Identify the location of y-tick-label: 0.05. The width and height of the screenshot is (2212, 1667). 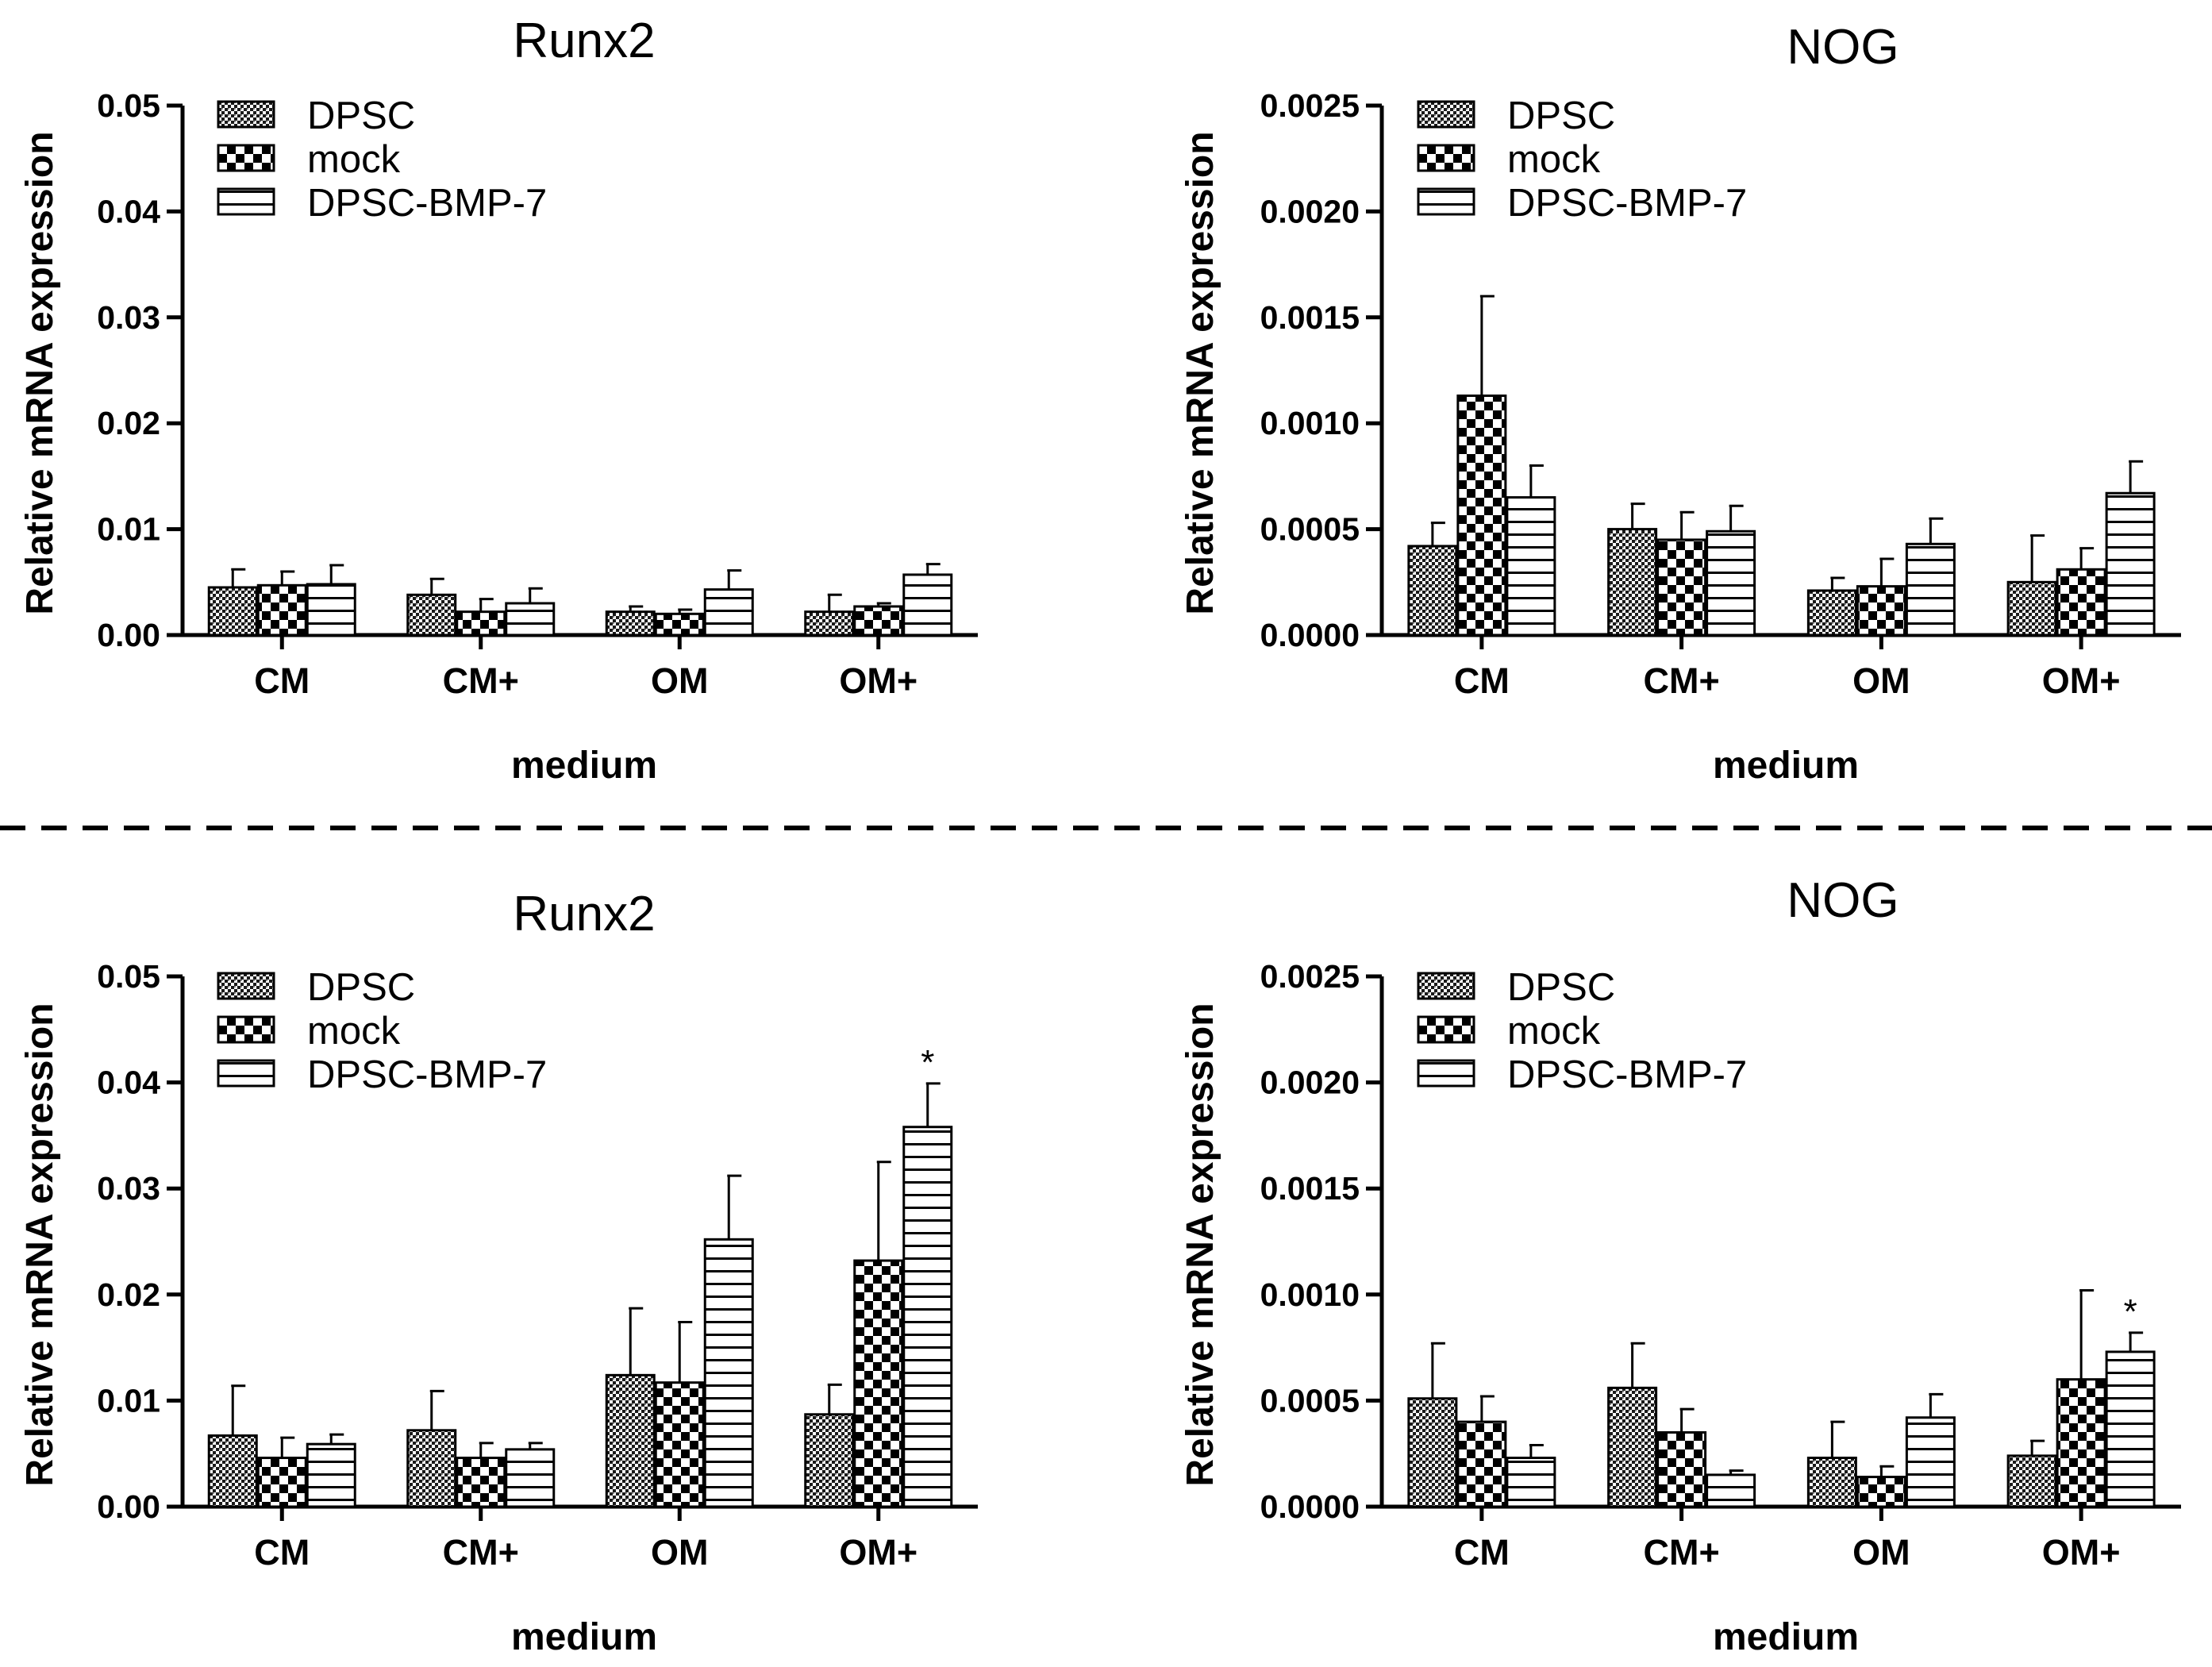
(128, 106).